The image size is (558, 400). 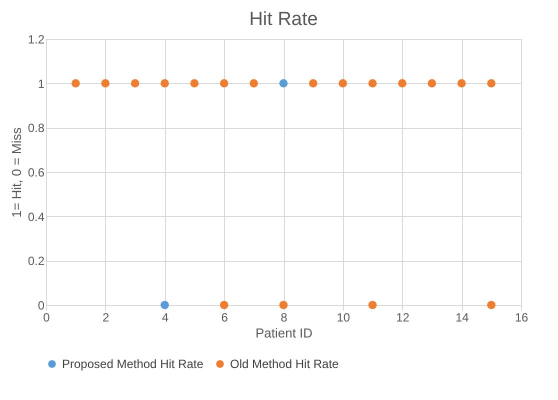 What do you see at coordinates (462, 317) in the screenshot?
I see `x-tick-label: 14` at bounding box center [462, 317].